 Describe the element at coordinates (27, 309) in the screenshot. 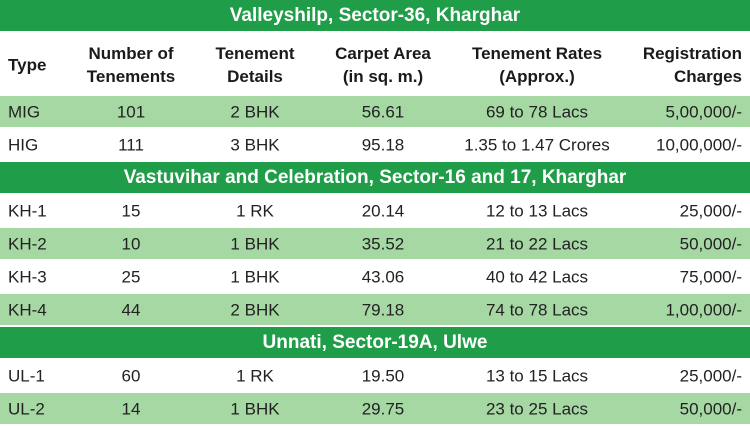

I see `table-cell: KH-4` at that location.